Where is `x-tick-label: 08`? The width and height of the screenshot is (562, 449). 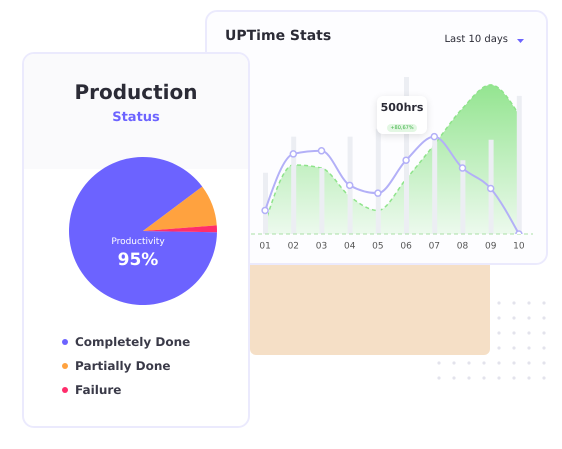
x-tick-label: 08 is located at coordinates (462, 246).